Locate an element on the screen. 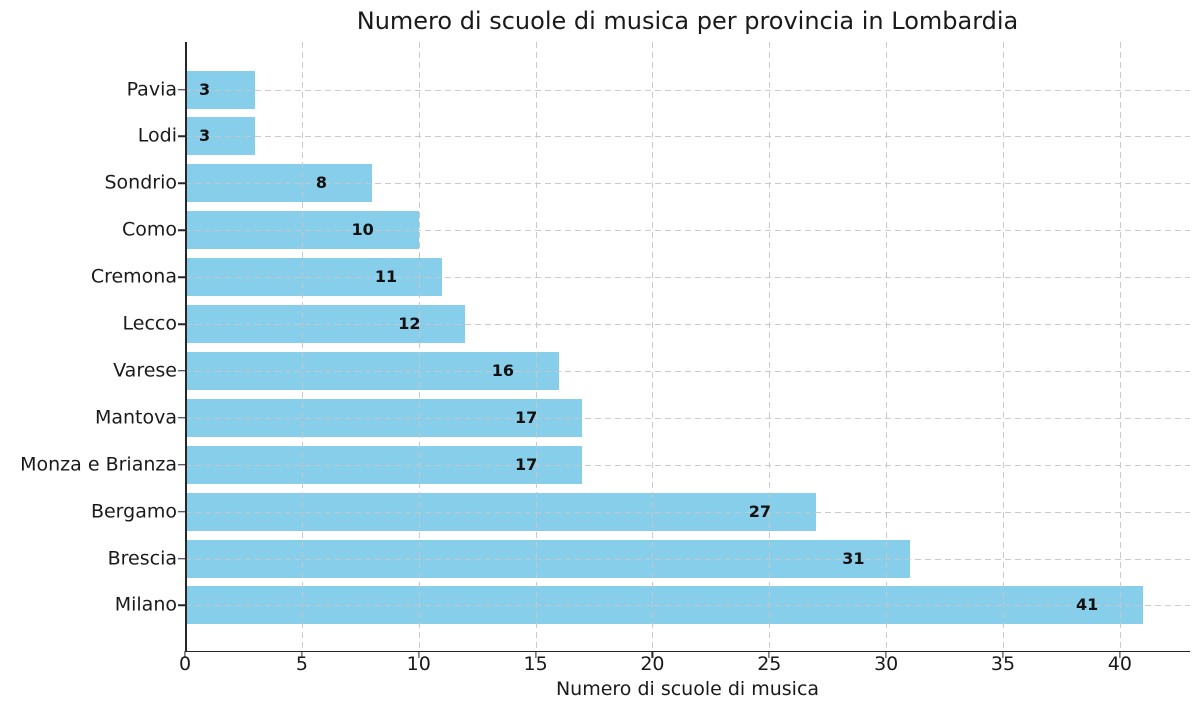 The height and width of the screenshot is (716, 1200). x-tick-label-30: 30 is located at coordinates (886, 664).